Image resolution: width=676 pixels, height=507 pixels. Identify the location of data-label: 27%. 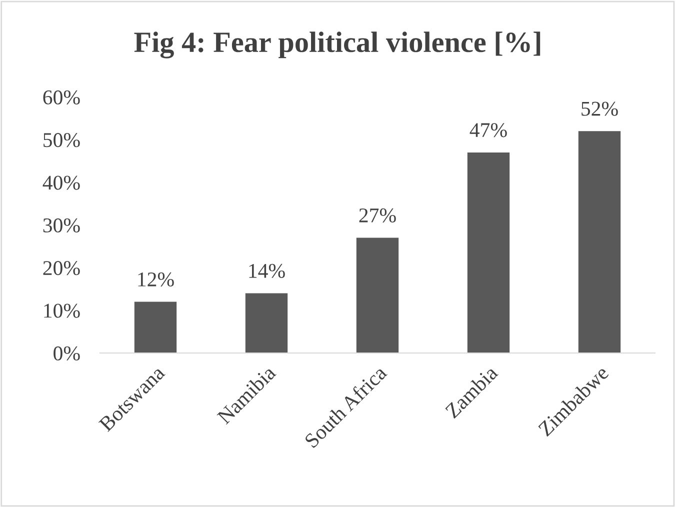
(377, 215).